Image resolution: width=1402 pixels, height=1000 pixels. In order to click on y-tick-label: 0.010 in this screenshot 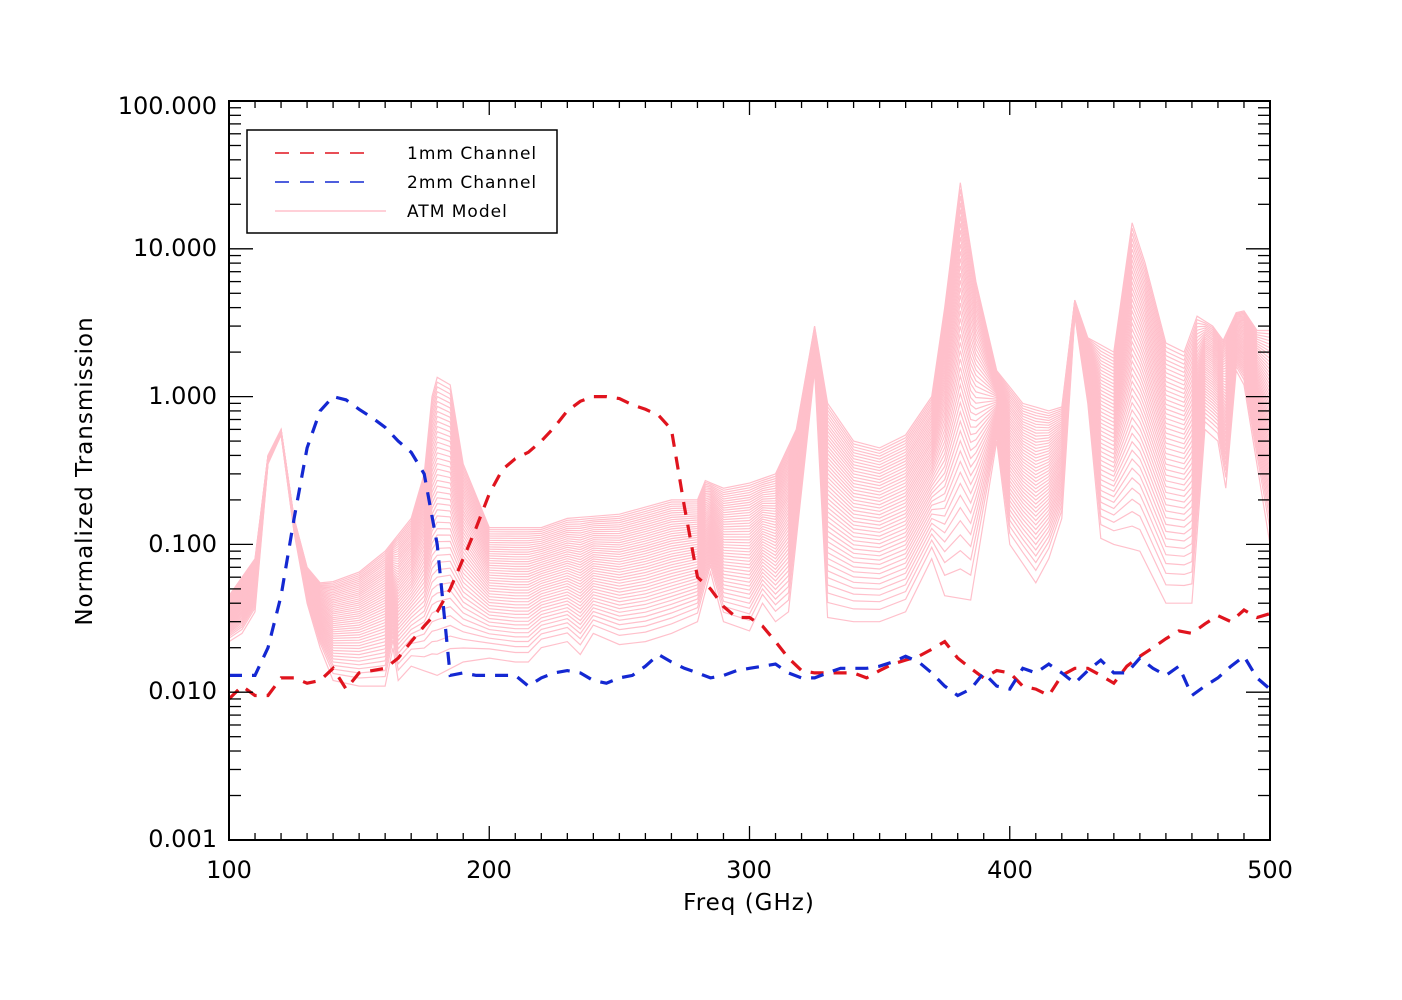, I will do `click(182, 691)`.